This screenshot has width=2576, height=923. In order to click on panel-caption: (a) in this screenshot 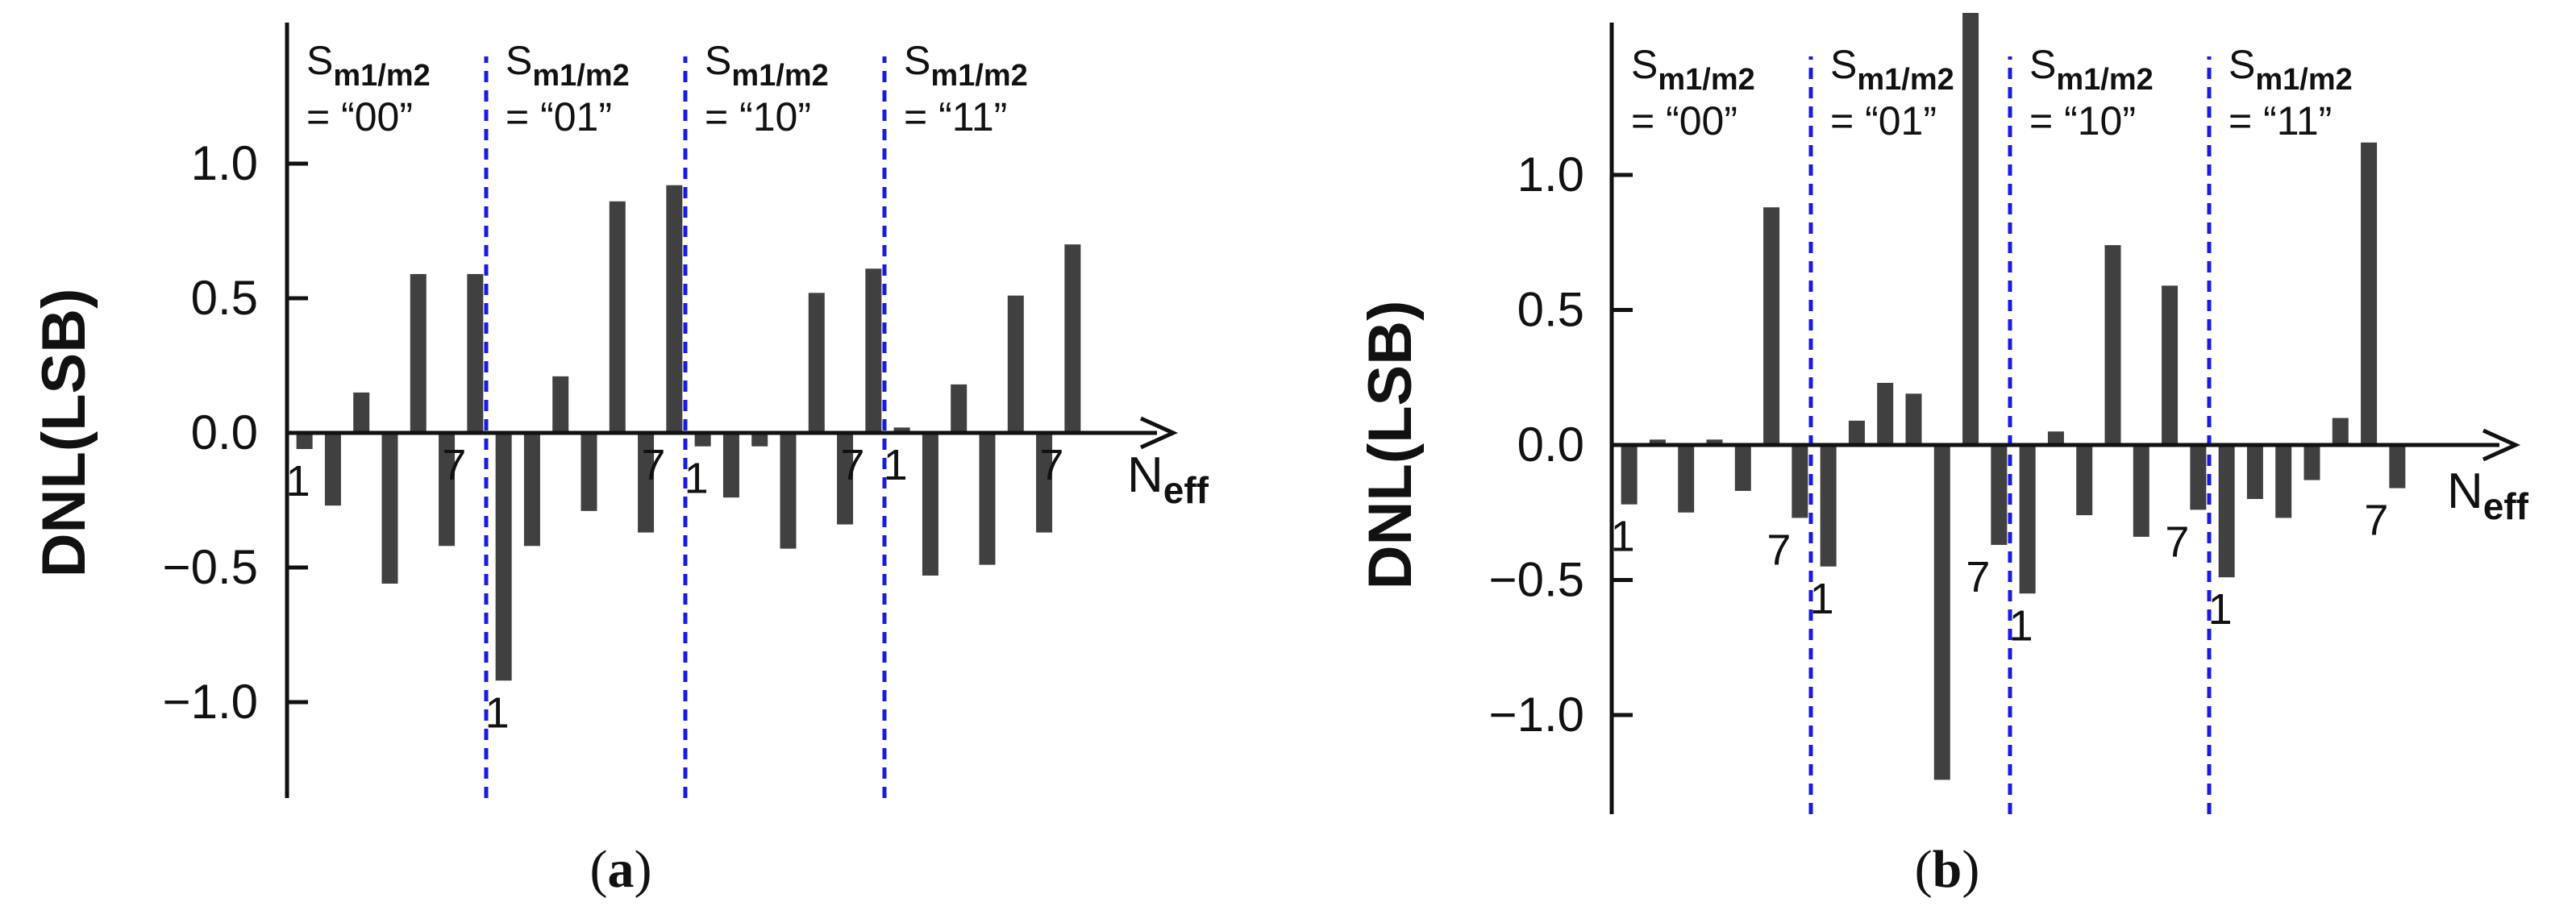, I will do `click(621, 869)`.